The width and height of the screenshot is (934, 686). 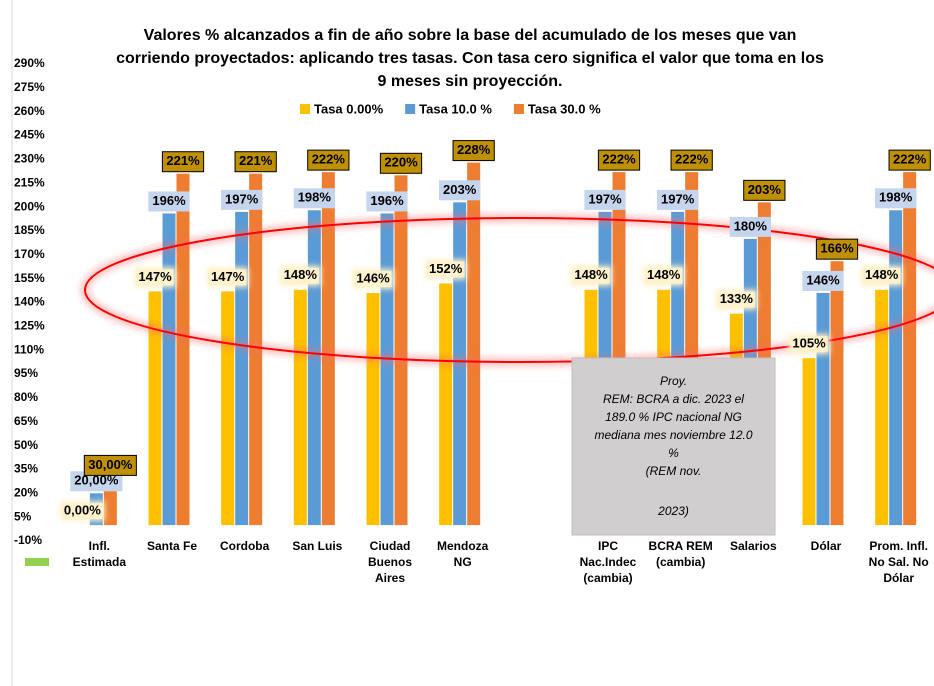 I want to click on legend-label: Tasa 0.00%, so click(x=349, y=108).